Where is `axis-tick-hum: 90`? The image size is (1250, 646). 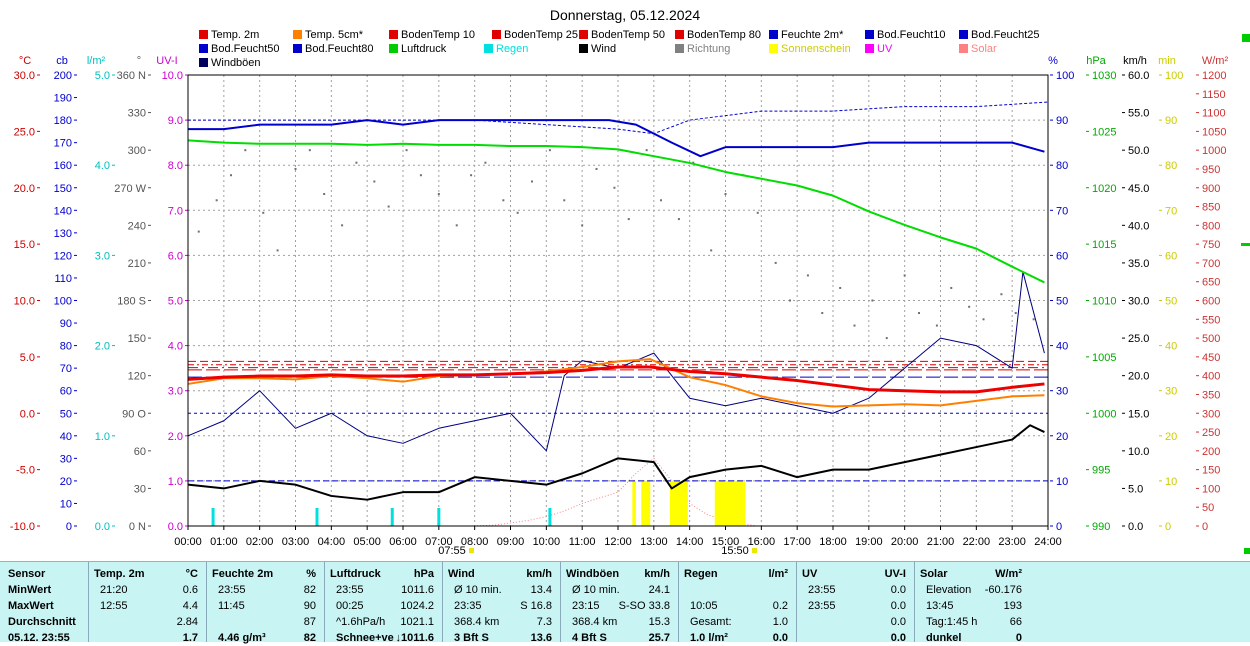
axis-tick-hum: 90 is located at coordinates (1062, 121).